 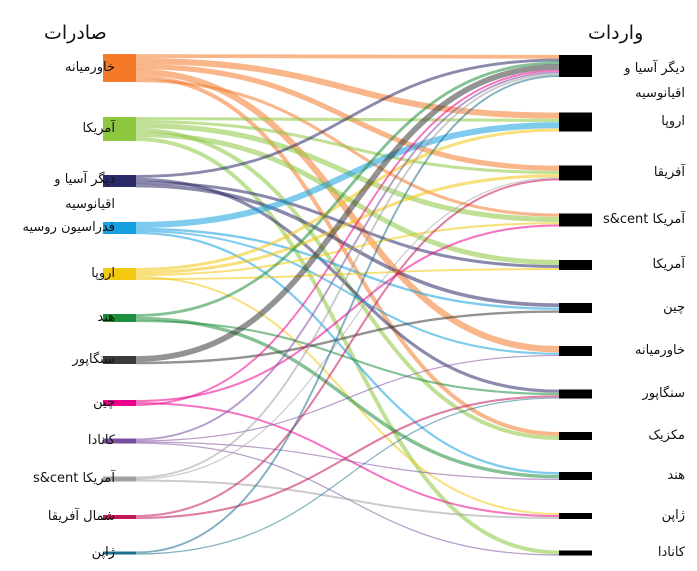 I want to click on export-node-label: اروپا, so click(x=103, y=273).